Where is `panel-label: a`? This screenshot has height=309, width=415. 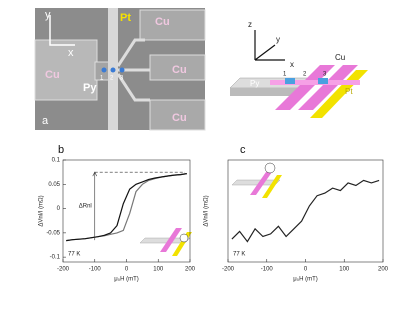
panel-label: a is located at coordinates (45, 121).